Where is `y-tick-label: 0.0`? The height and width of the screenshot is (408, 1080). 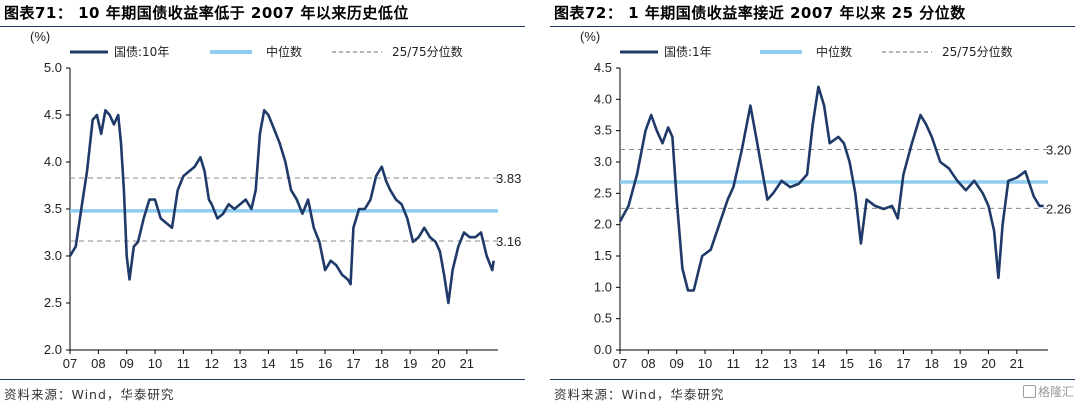 y-tick-label: 0.0 is located at coordinates (603, 349).